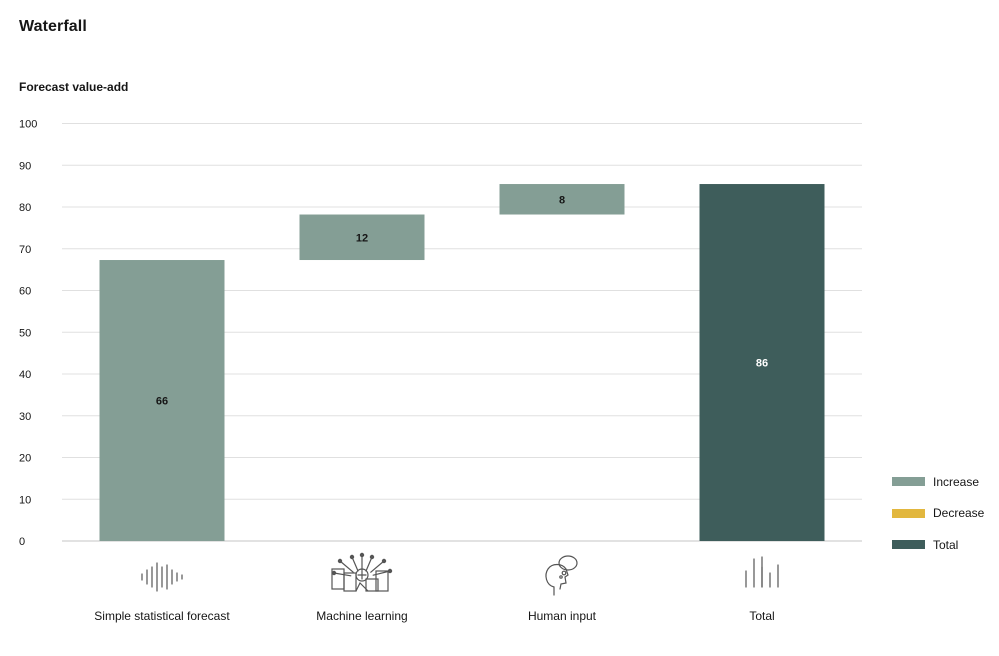 Image resolution: width=999 pixels, height=656 pixels. I want to click on human-thinking-head-icon, so click(561, 575).